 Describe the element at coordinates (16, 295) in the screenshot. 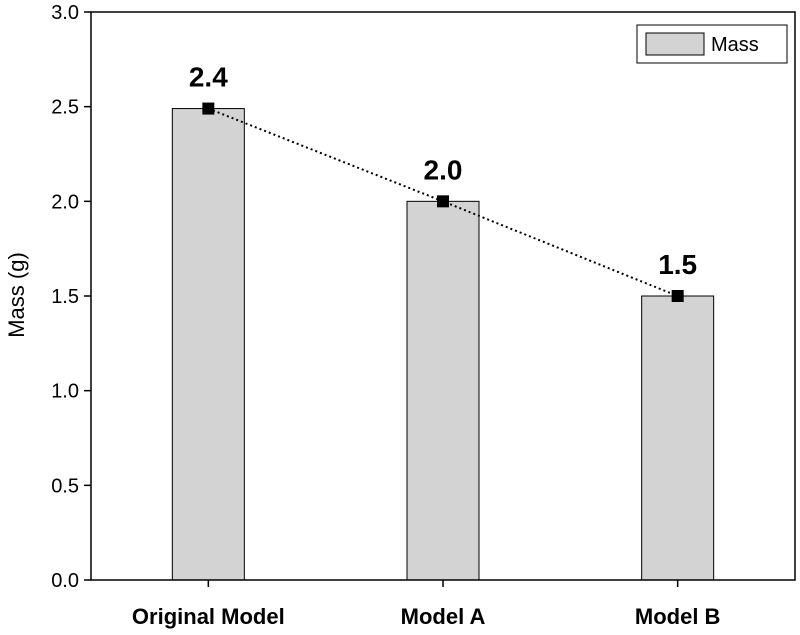

I see `y-axis-title: Mass (g)` at that location.